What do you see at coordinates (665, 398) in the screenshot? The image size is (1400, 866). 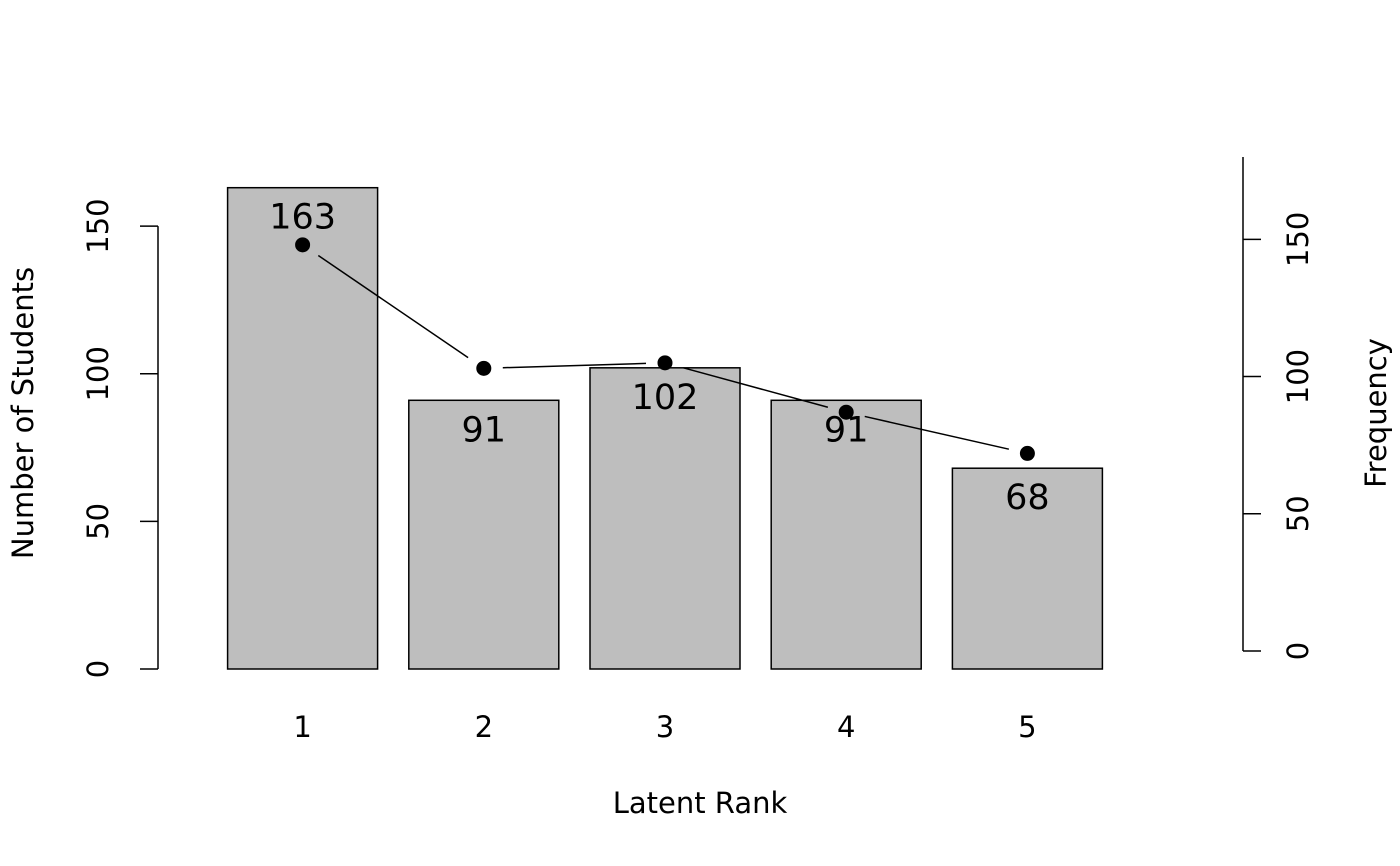 I see `data-label: 102` at bounding box center [665, 398].